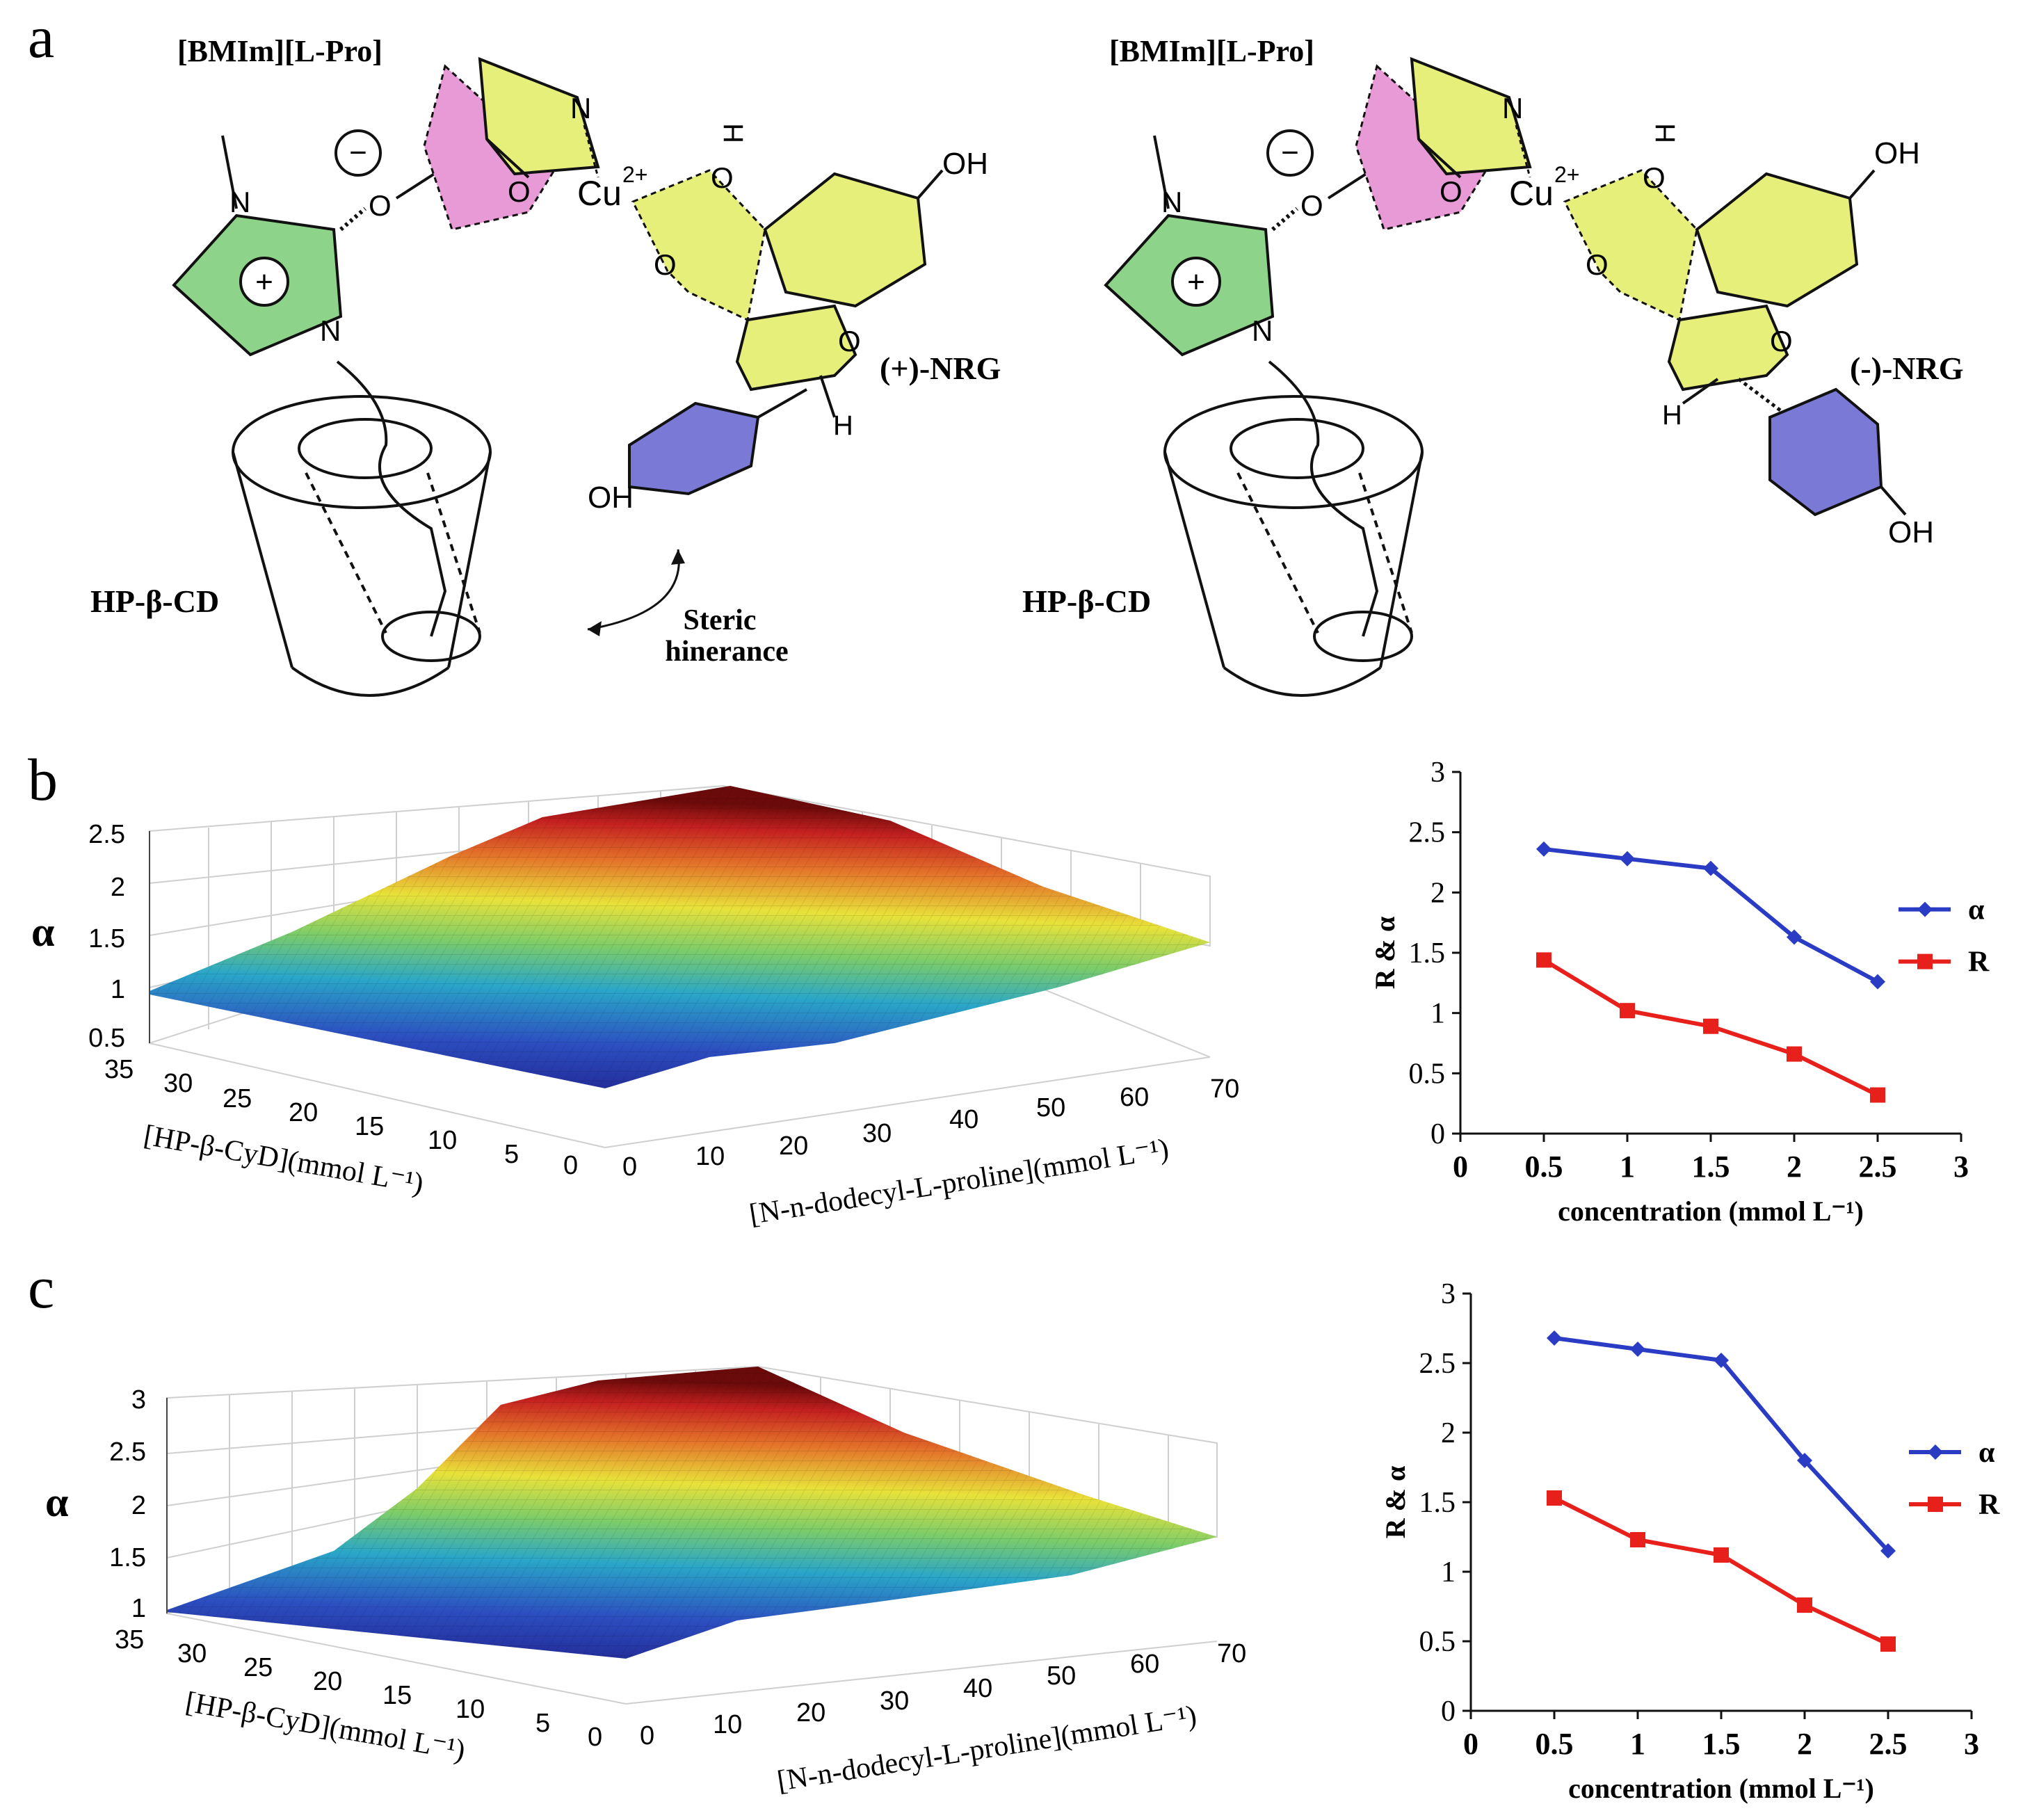 The width and height of the screenshot is (2023, 1820). I want to click on x-tick-label: 2, so click(1804, 1744).